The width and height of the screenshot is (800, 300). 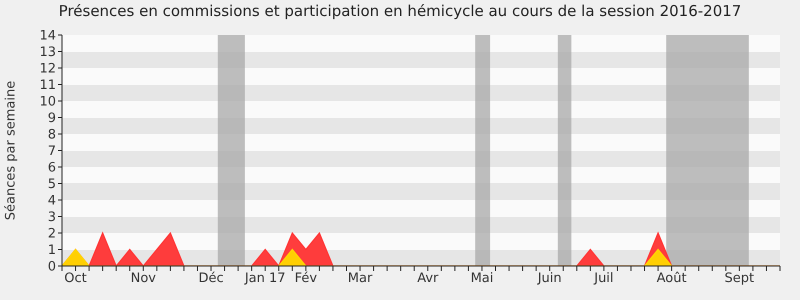 I want to click on y-tick-label: 12, so click(x=47, y=69).